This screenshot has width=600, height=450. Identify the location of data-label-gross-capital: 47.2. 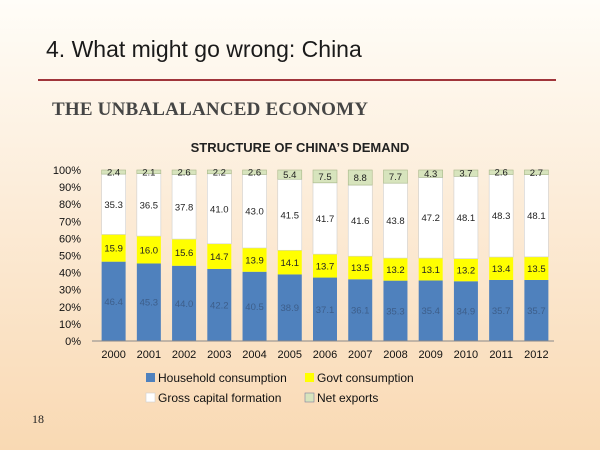
(430, 218).